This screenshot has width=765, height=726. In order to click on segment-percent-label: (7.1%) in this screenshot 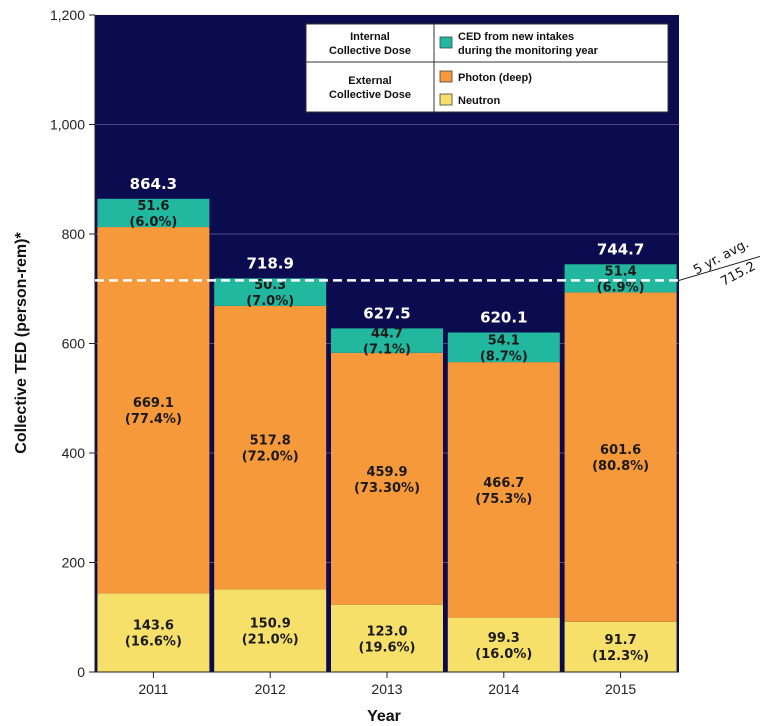, I will do `click(387, 350)`.